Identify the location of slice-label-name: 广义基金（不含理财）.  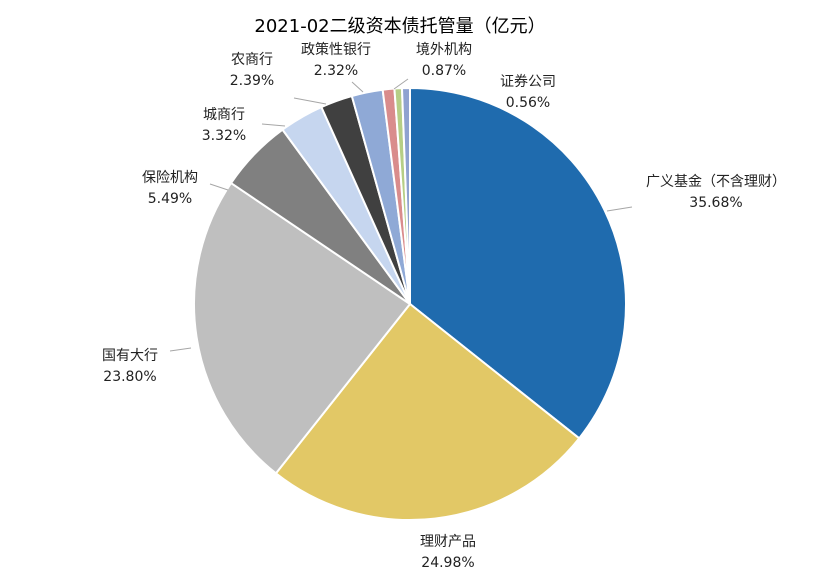
(716, 181).